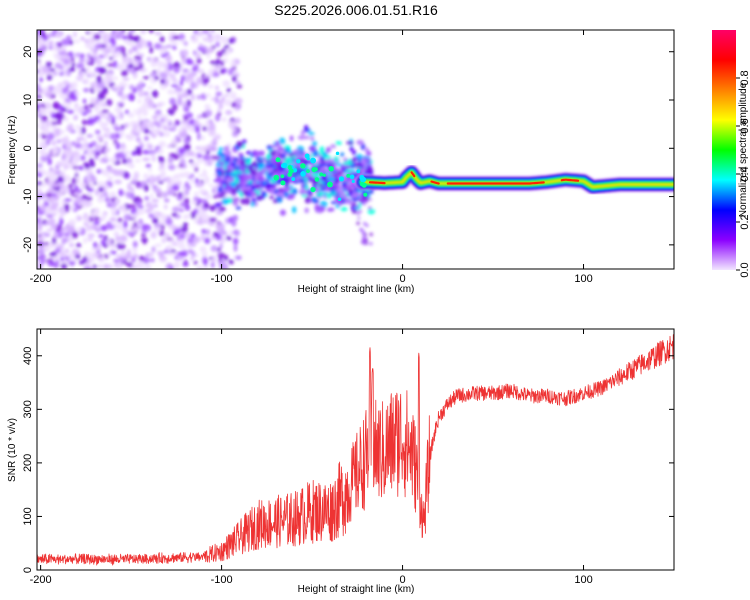 Image resolution: width=750 pixels, height=600 pixels. Describe the element at coordinates (413, 174) in the screenshot. I see `ridge-peak` at that location.